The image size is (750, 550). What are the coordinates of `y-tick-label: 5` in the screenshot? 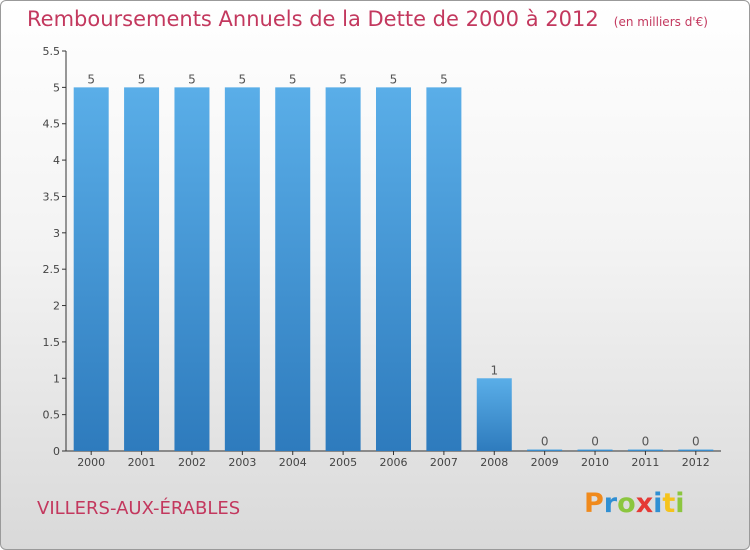 It's located at (56, 87).